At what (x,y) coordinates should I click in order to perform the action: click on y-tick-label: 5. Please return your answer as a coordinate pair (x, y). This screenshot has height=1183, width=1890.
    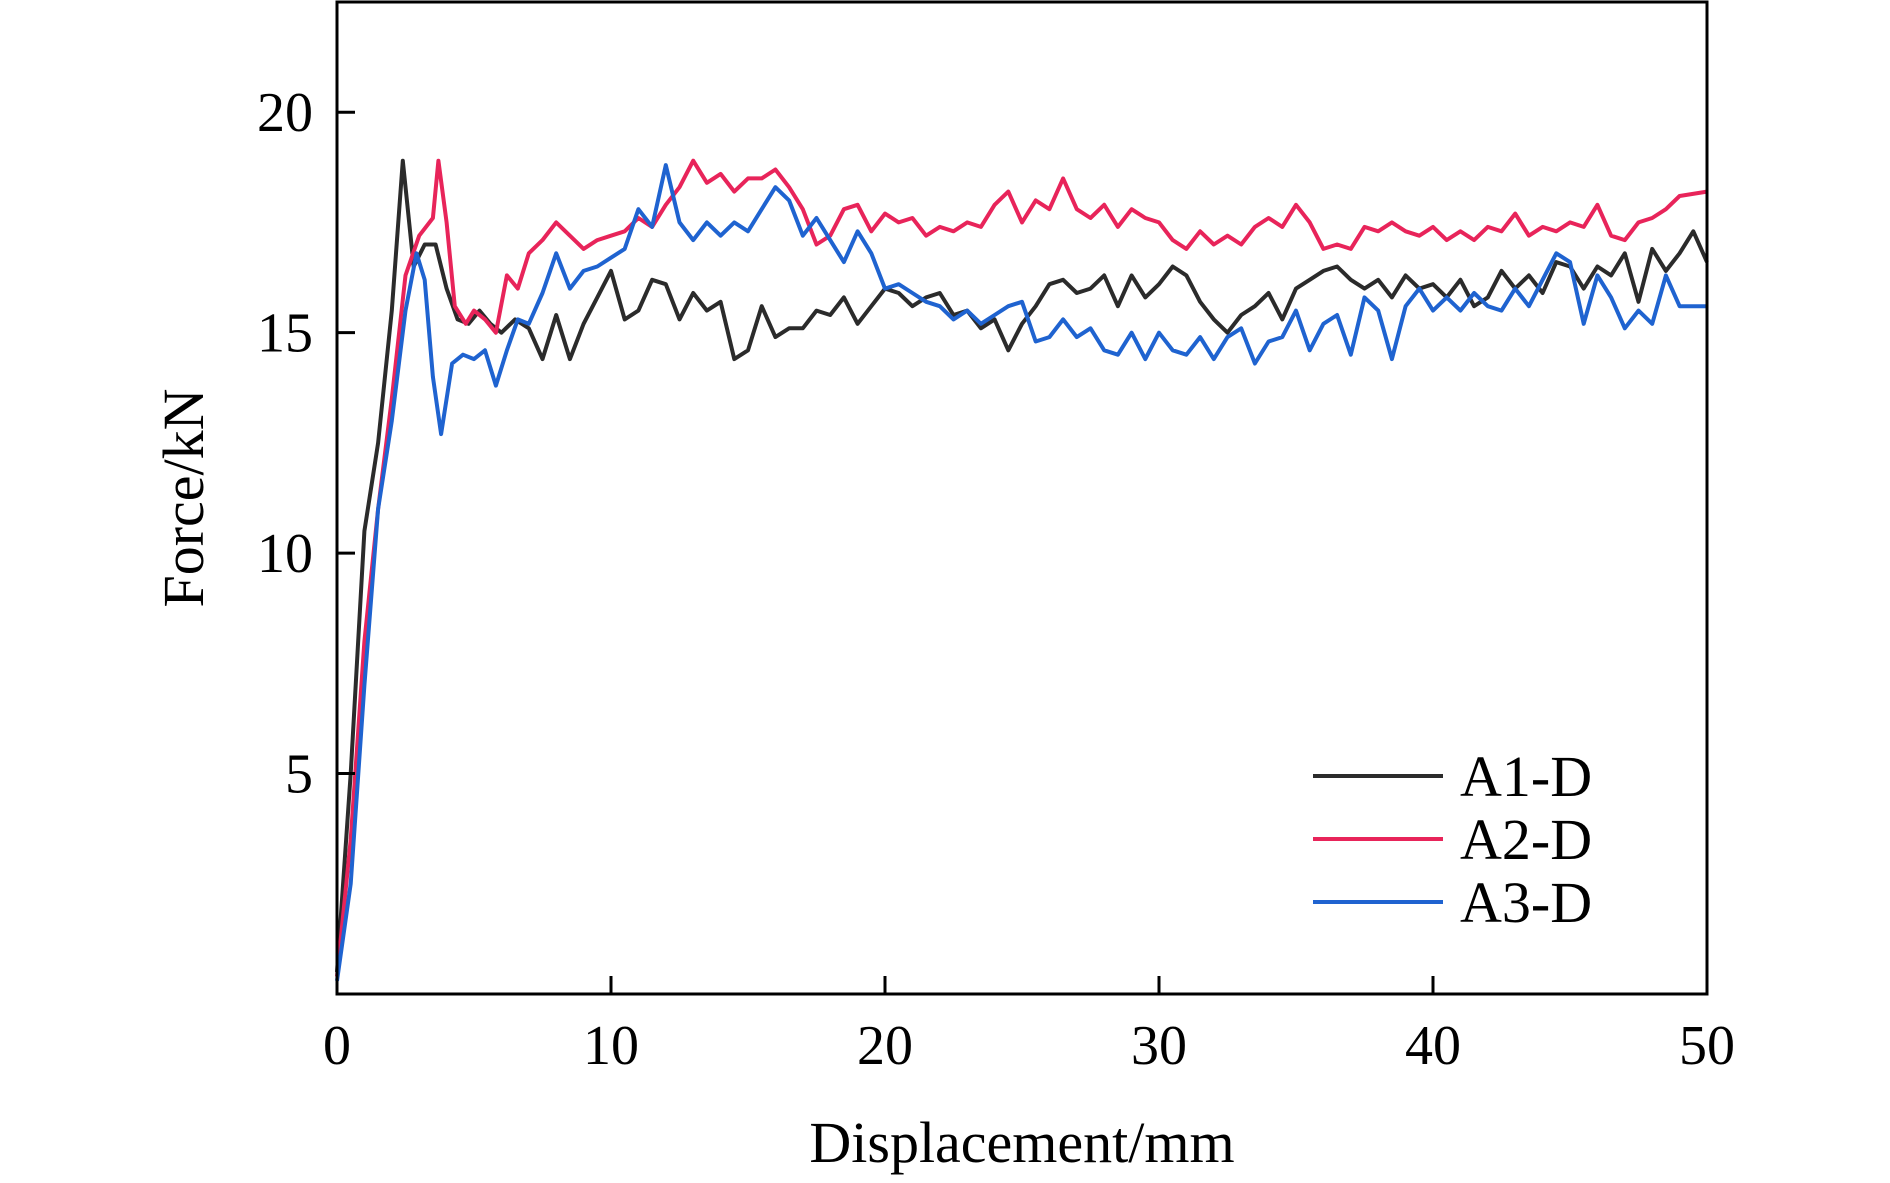
    Looking at the image, I should click on (299, 775).